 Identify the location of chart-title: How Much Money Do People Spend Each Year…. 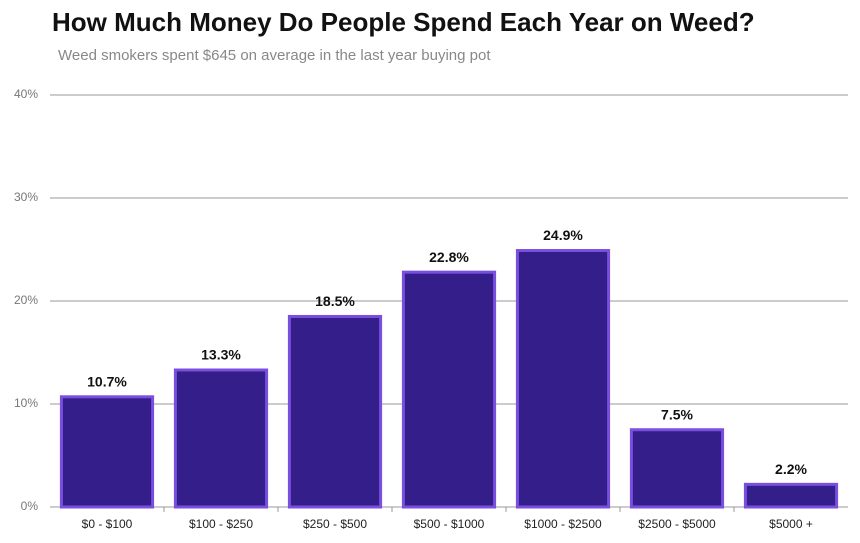
(403, 22).